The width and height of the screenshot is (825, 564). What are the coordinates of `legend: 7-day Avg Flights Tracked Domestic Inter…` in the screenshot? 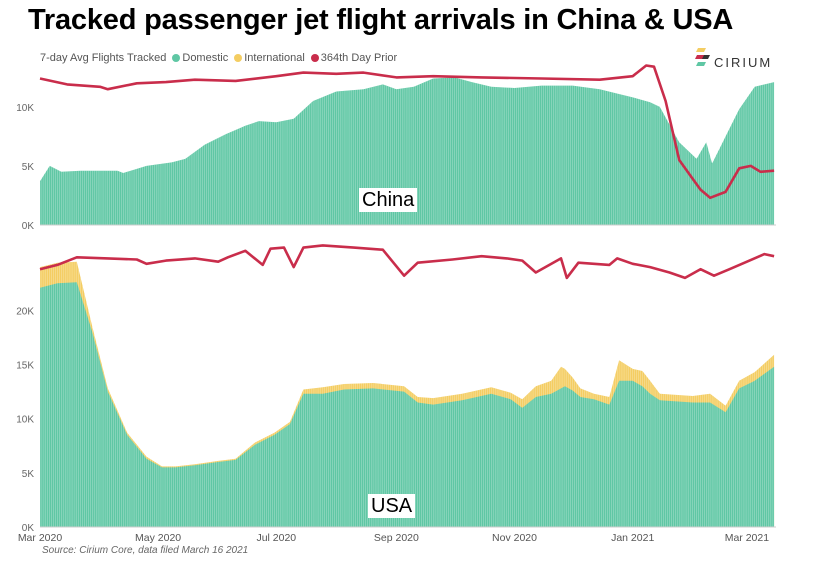 It's located at (220, 58).